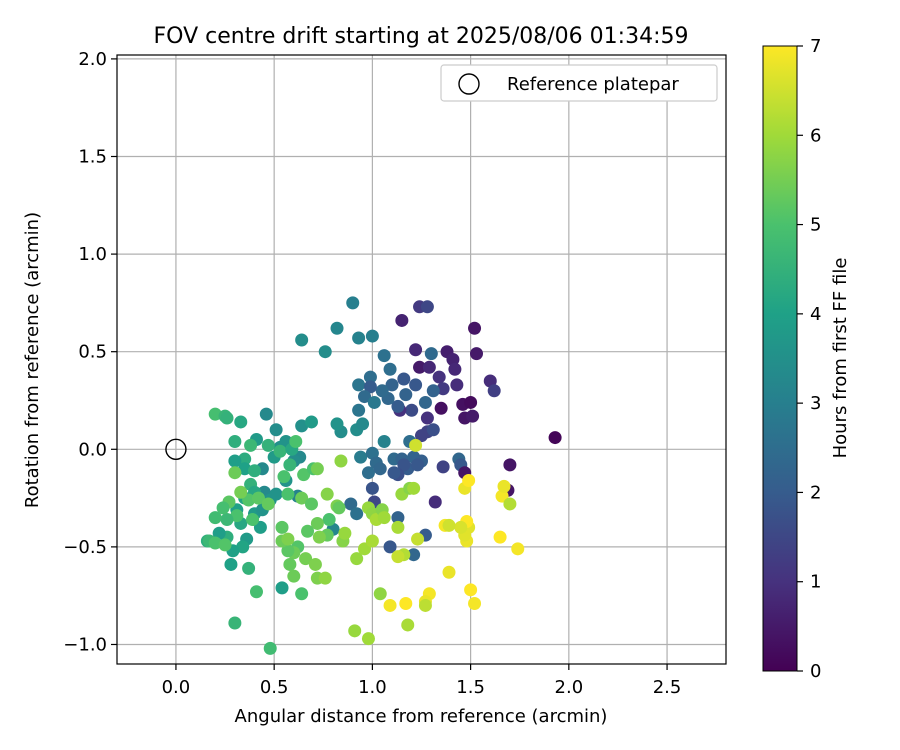  What do you see at coordinates (593, 84) in the screenshot?
I see `legend-label: Reference platepar` at bounding box center [593, 84].